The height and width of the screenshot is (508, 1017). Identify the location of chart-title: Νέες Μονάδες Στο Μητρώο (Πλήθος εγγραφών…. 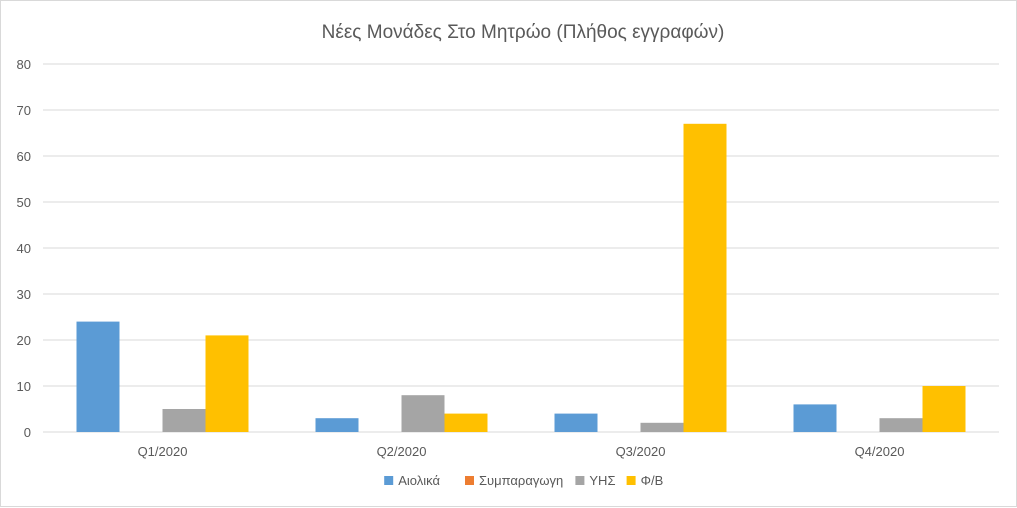
(523, 32).